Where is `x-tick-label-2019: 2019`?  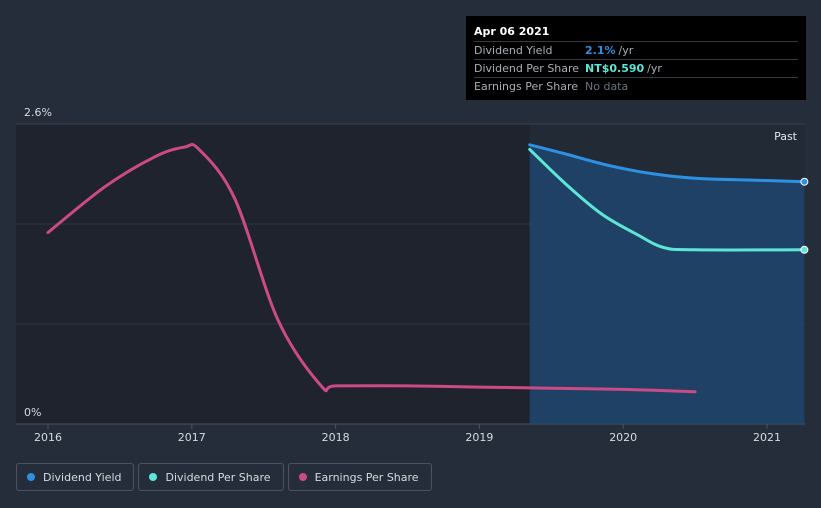
x-tick-label-2019: 2019 is located at coordinates (479, 437).